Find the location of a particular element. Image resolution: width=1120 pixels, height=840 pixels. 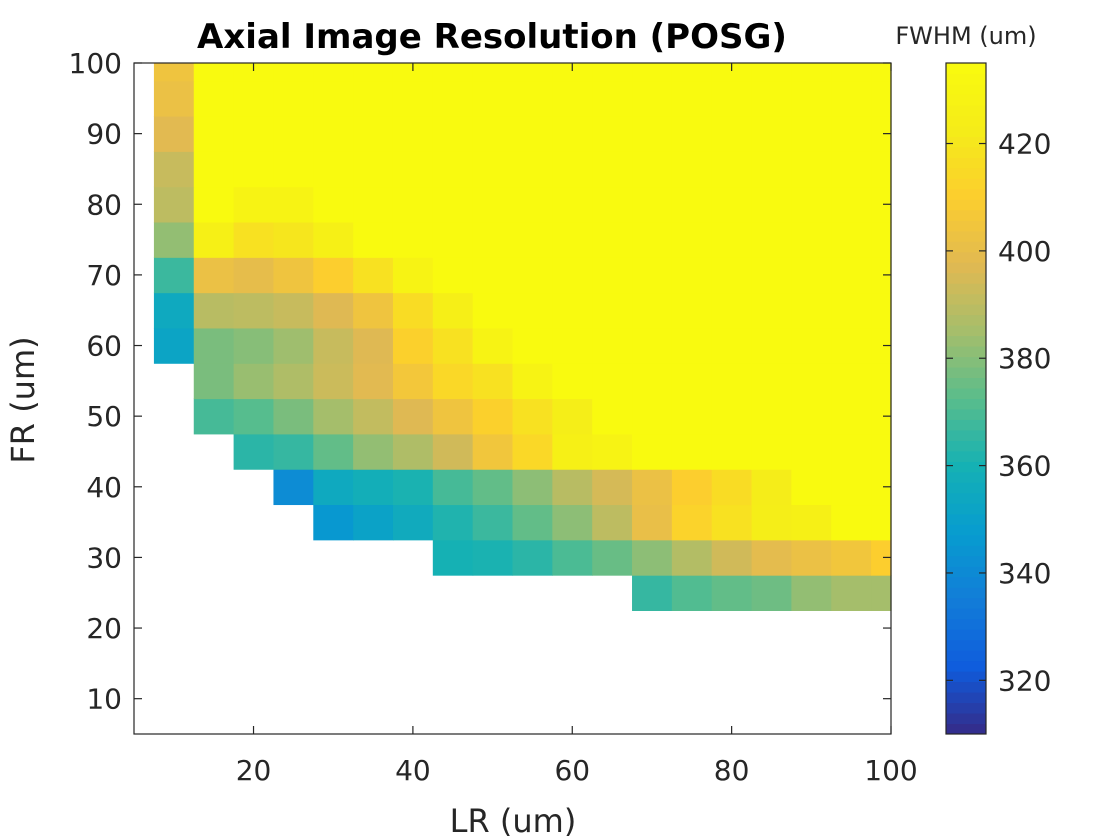

colorbar-tick-label: 420 is located at coordinates (1024, 144).